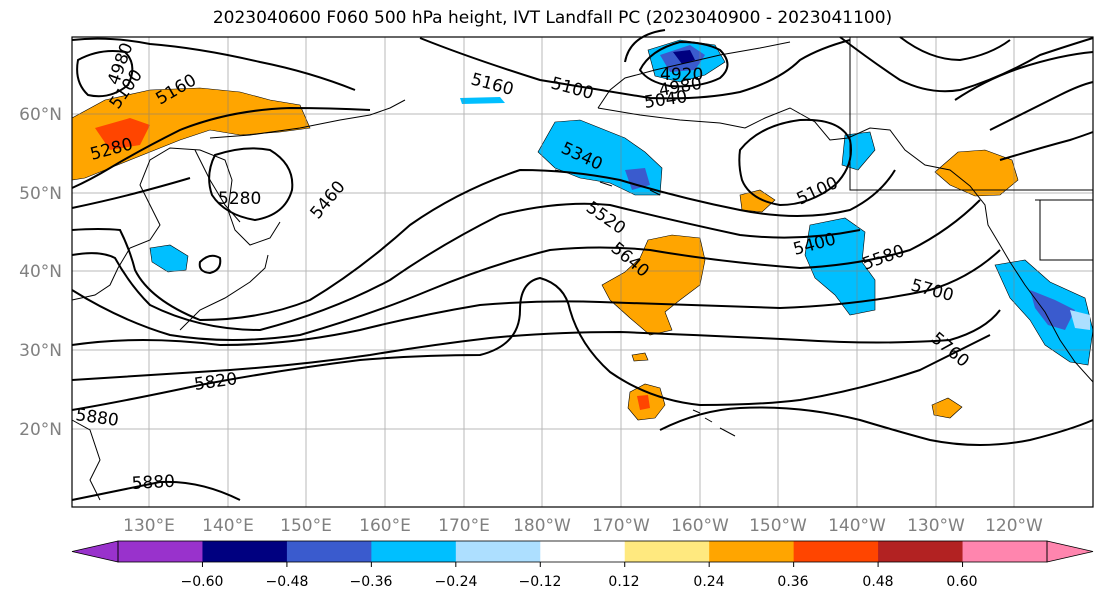  I want to click on colorbar-frame, so click(582, 551).